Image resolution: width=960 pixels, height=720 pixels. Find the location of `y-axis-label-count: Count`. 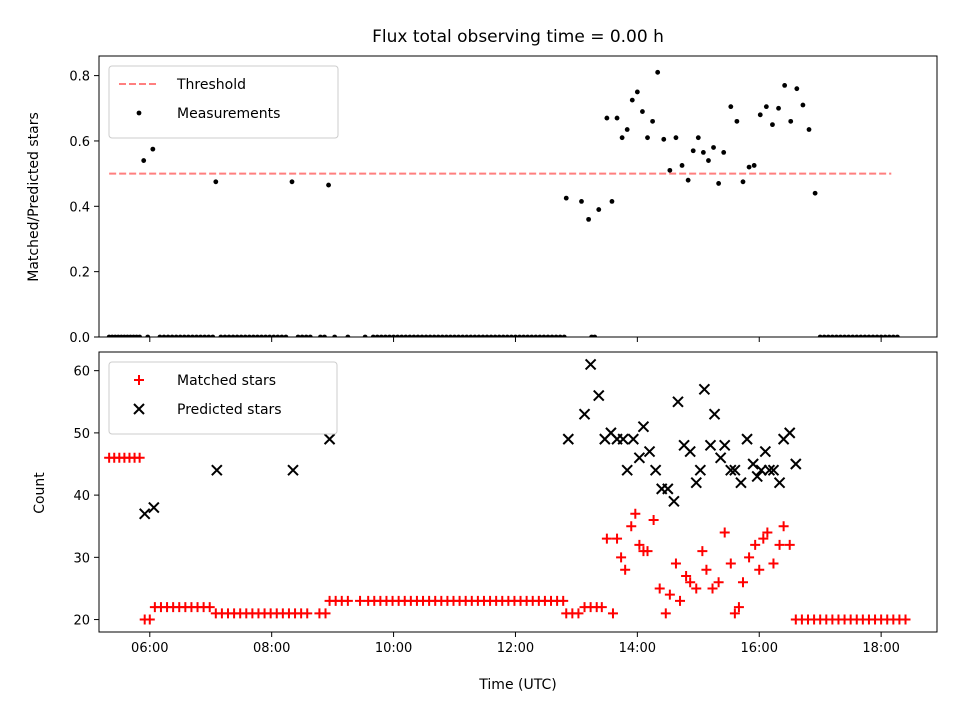

y-axis-label-count: Count is located at coordinates (40, 493).